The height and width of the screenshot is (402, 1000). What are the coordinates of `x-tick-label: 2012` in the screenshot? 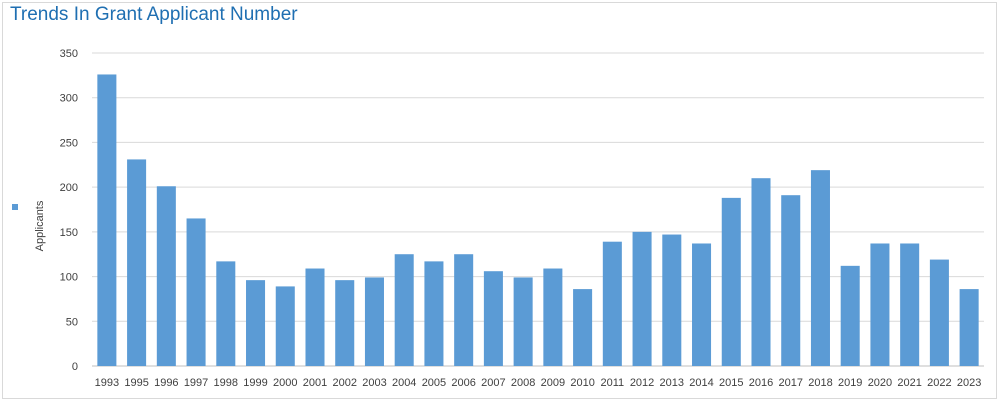 It's located at (642, 383).